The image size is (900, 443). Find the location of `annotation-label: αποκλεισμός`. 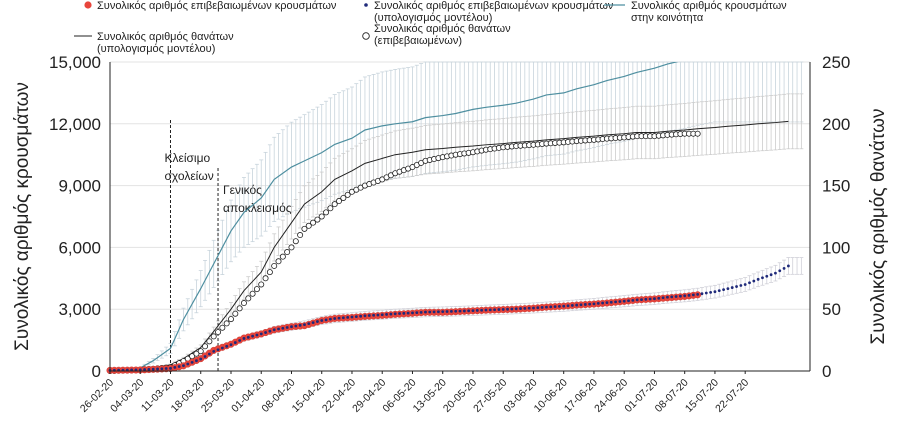

annotation-label: αποκλεισμός is located at coordinates (257, 208).